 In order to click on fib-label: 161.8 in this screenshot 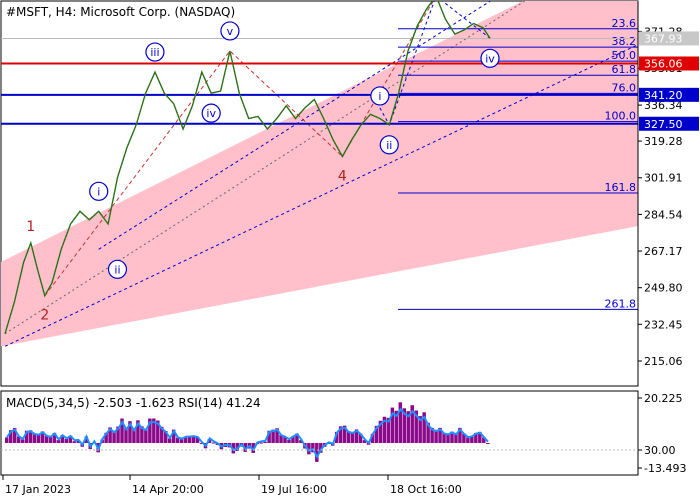, I will do `click(621, 187)`.